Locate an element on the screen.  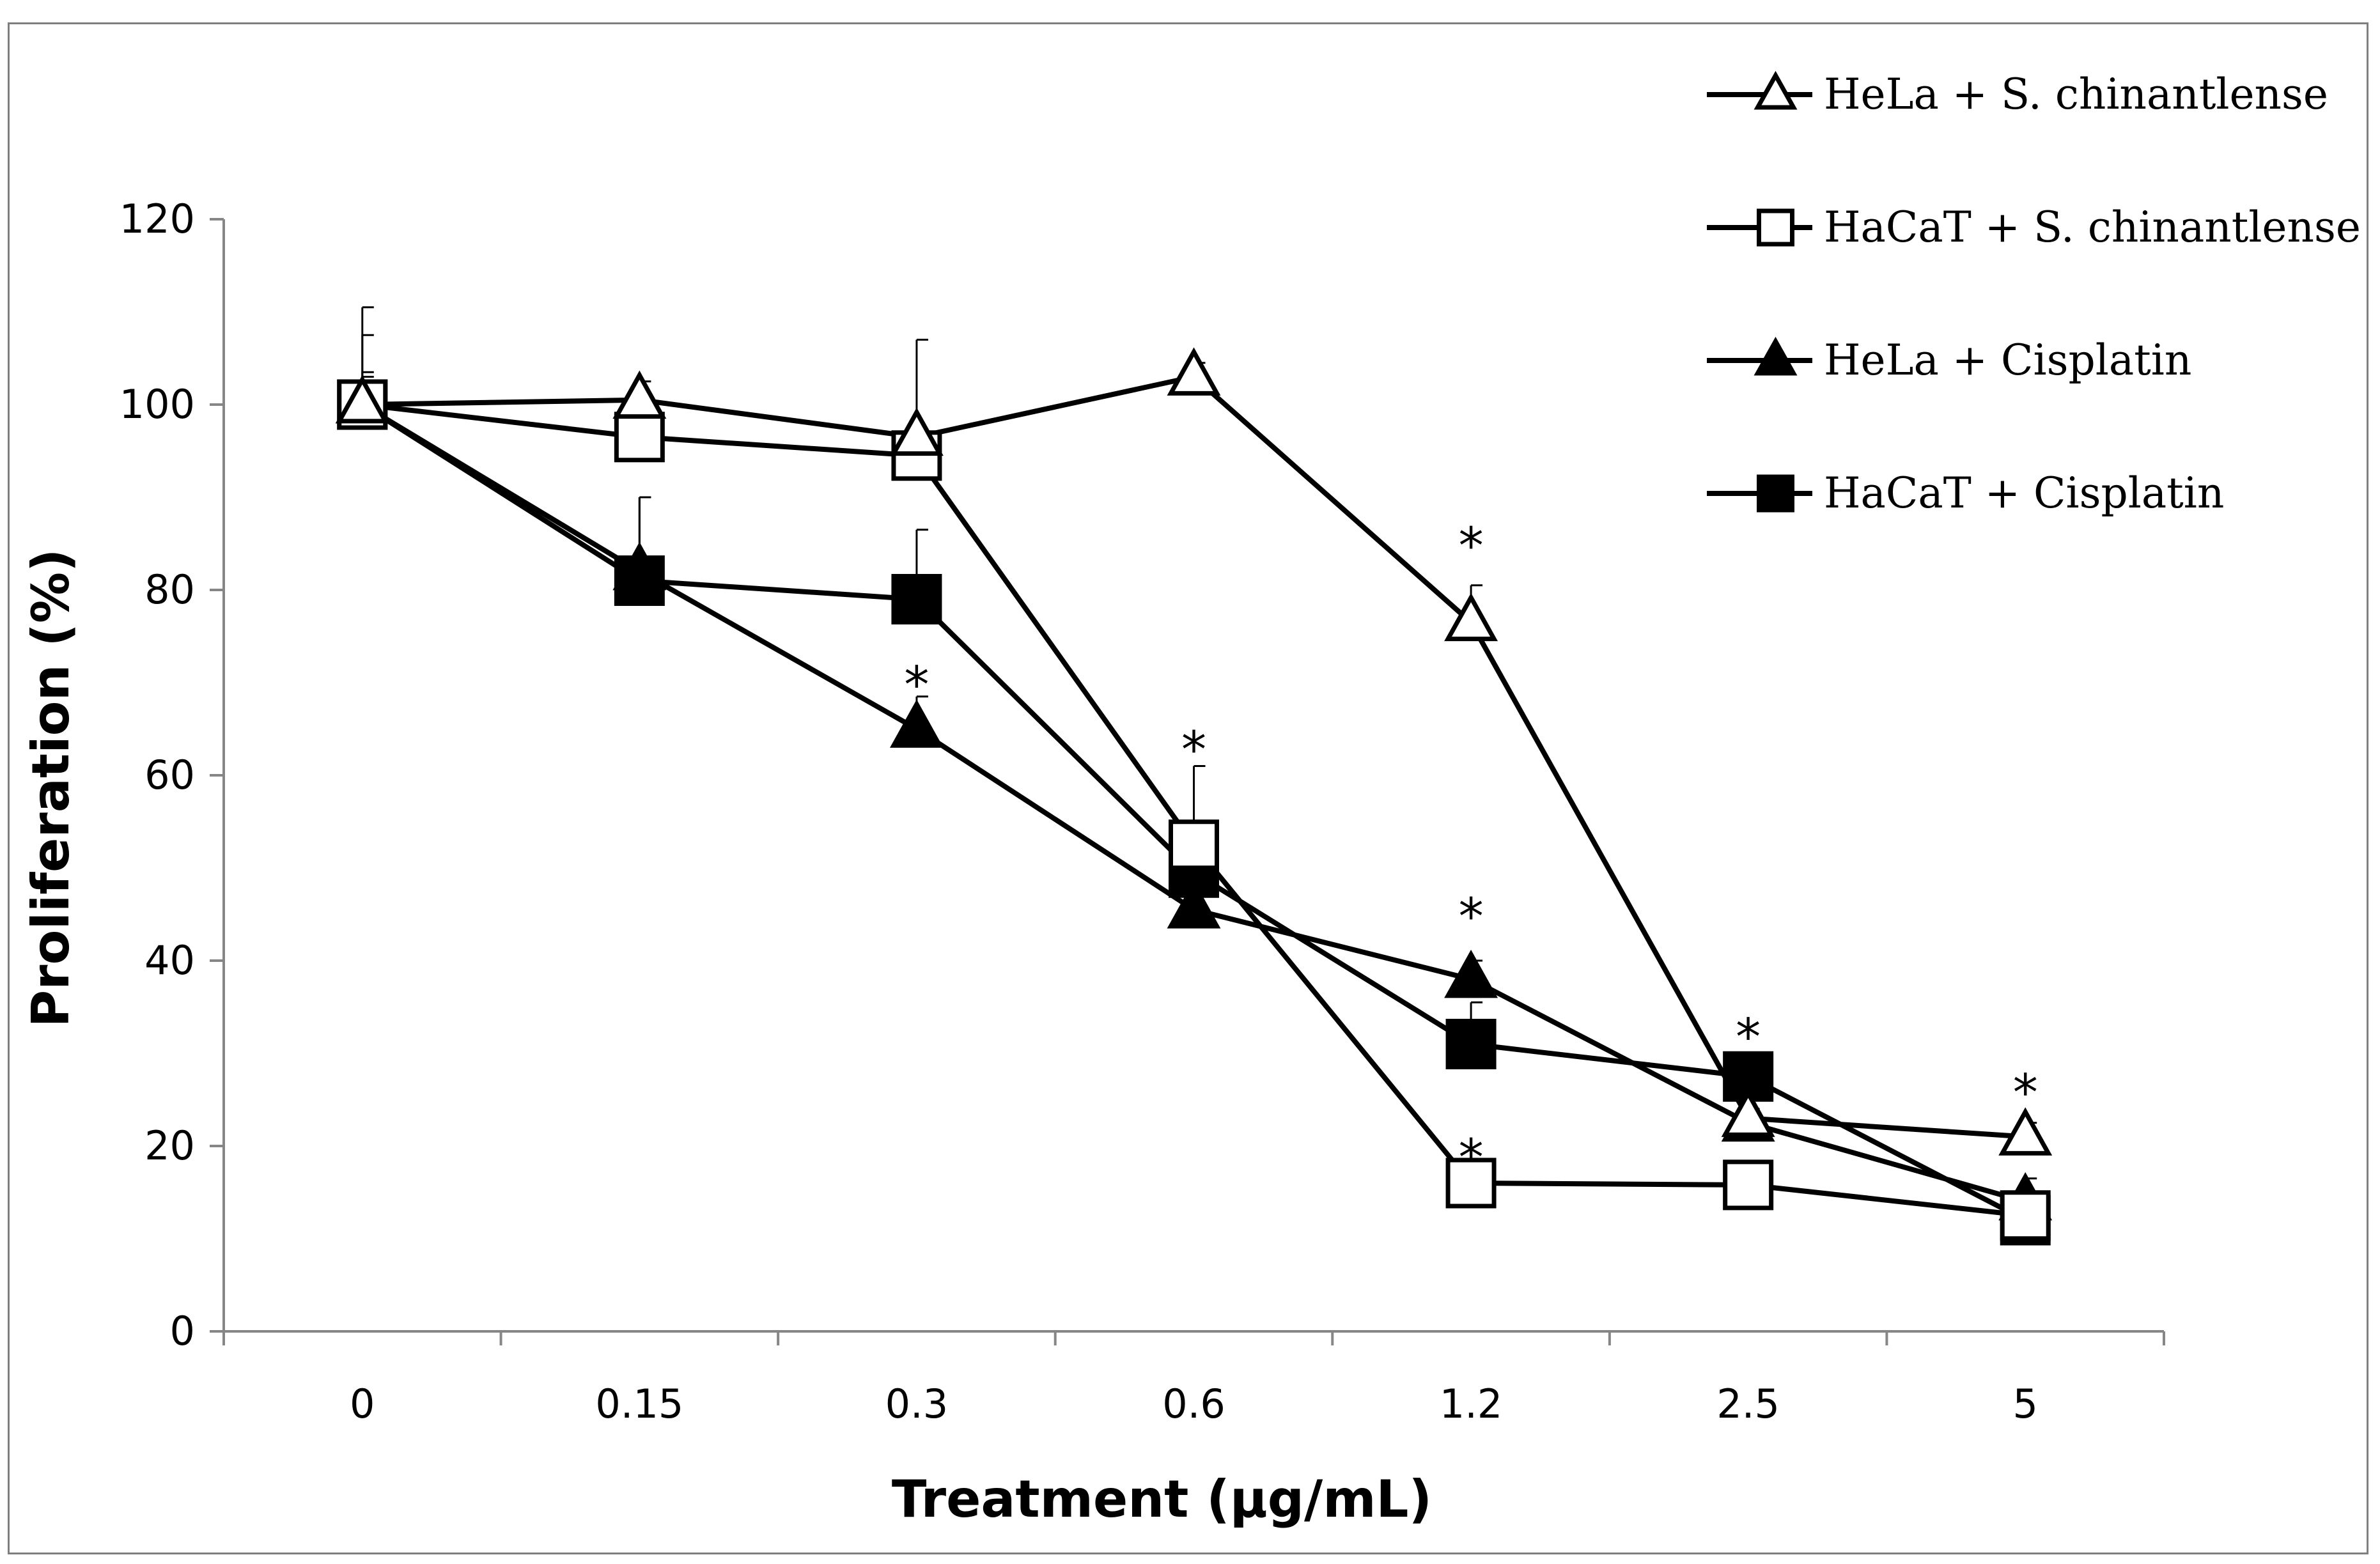
x-tick-label: 5 is located at coordinates (2024, 1404).